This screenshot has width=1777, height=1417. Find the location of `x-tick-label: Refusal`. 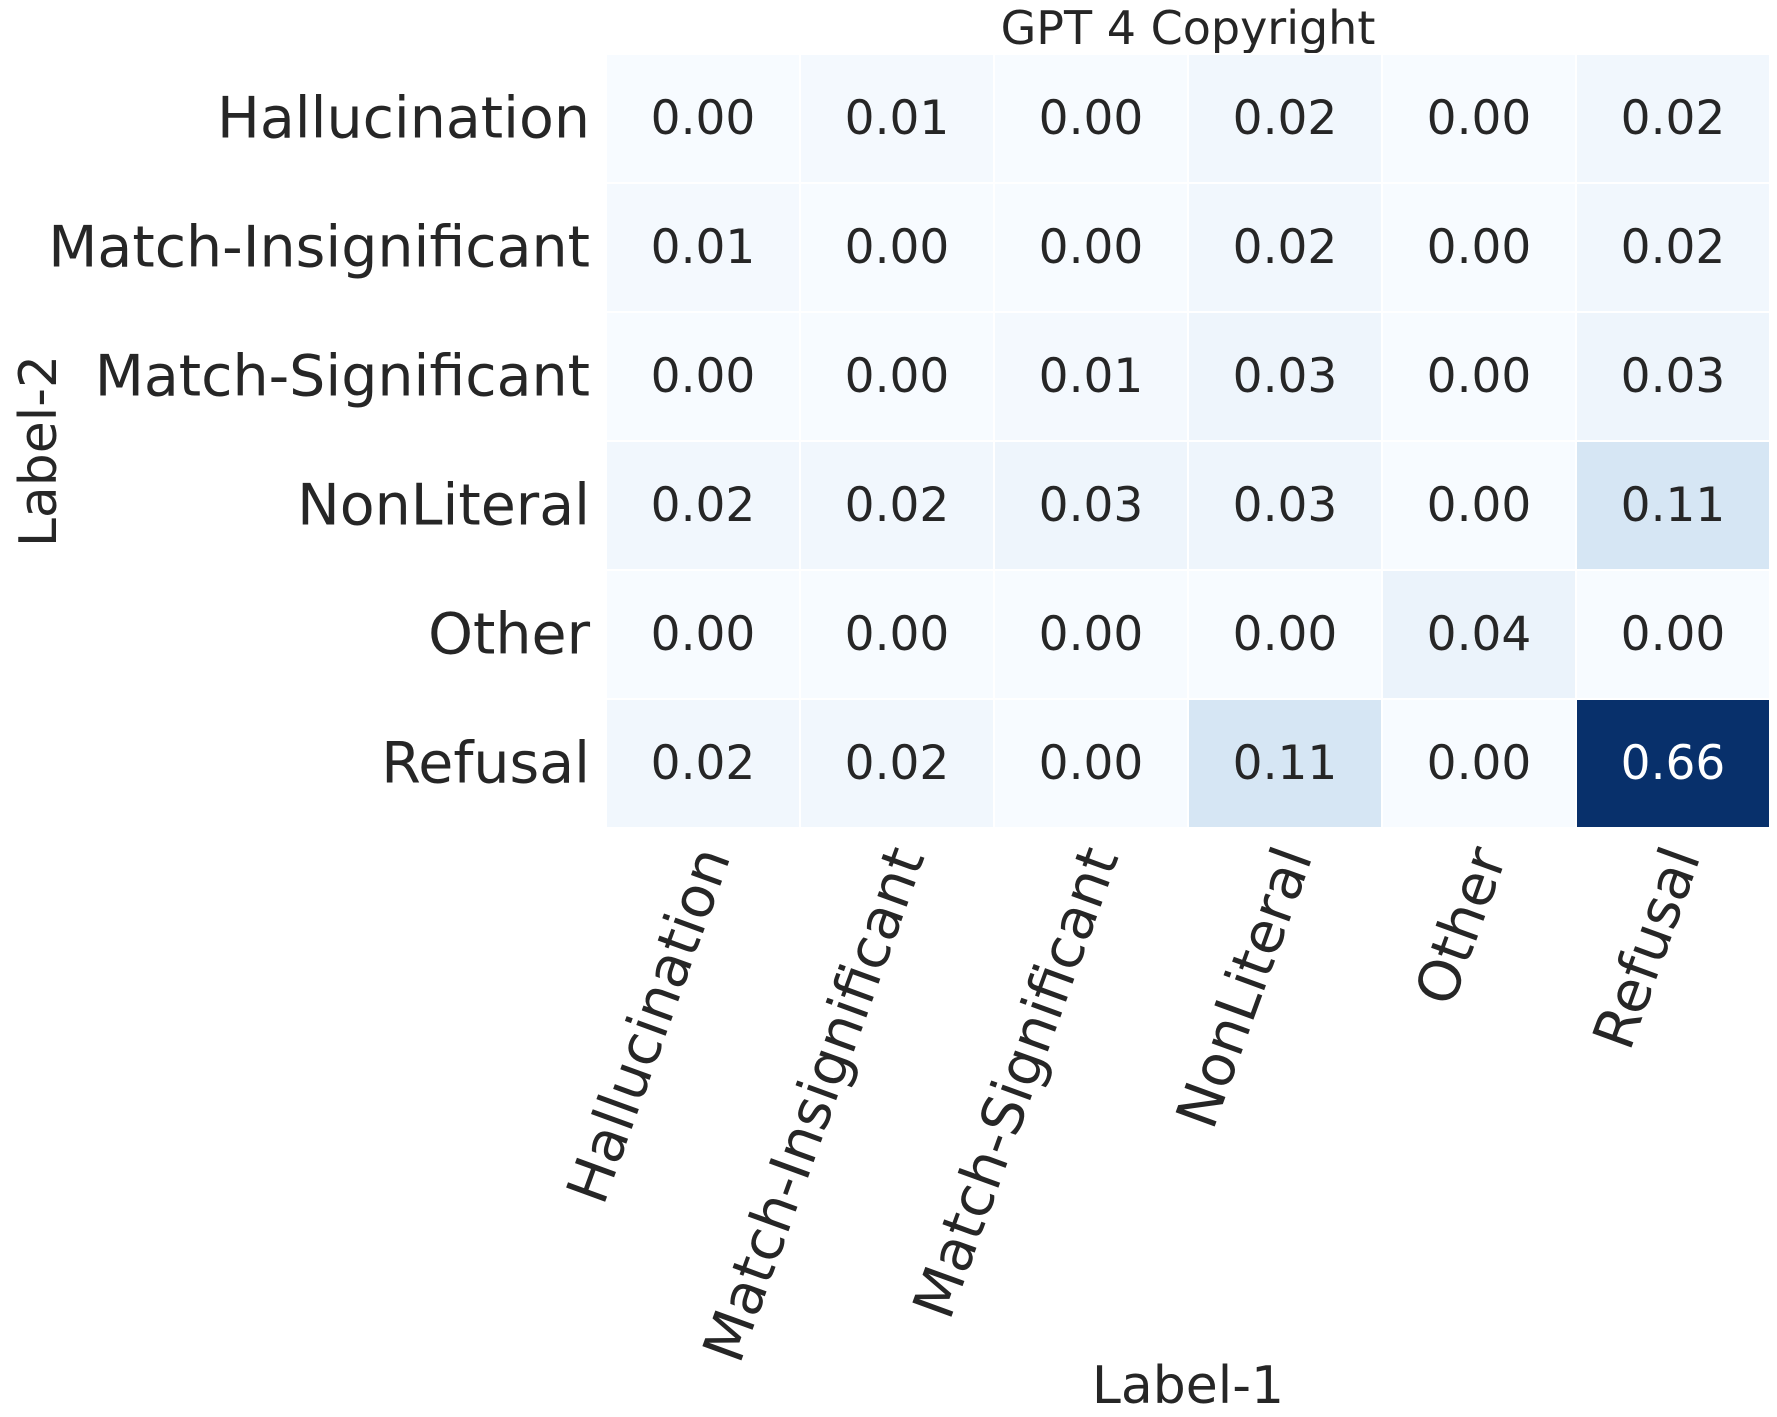

x-tick-label: Refusal is located at coordinates (1647, 948).